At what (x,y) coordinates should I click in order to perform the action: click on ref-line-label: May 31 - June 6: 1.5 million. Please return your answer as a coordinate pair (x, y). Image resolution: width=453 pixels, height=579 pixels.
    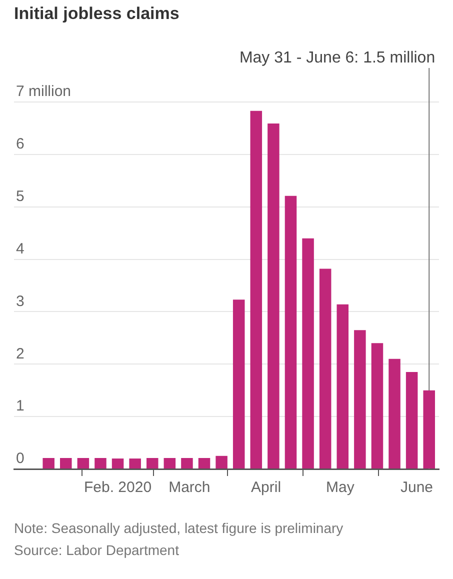
    Looking at the image, I should click on (337, 57).